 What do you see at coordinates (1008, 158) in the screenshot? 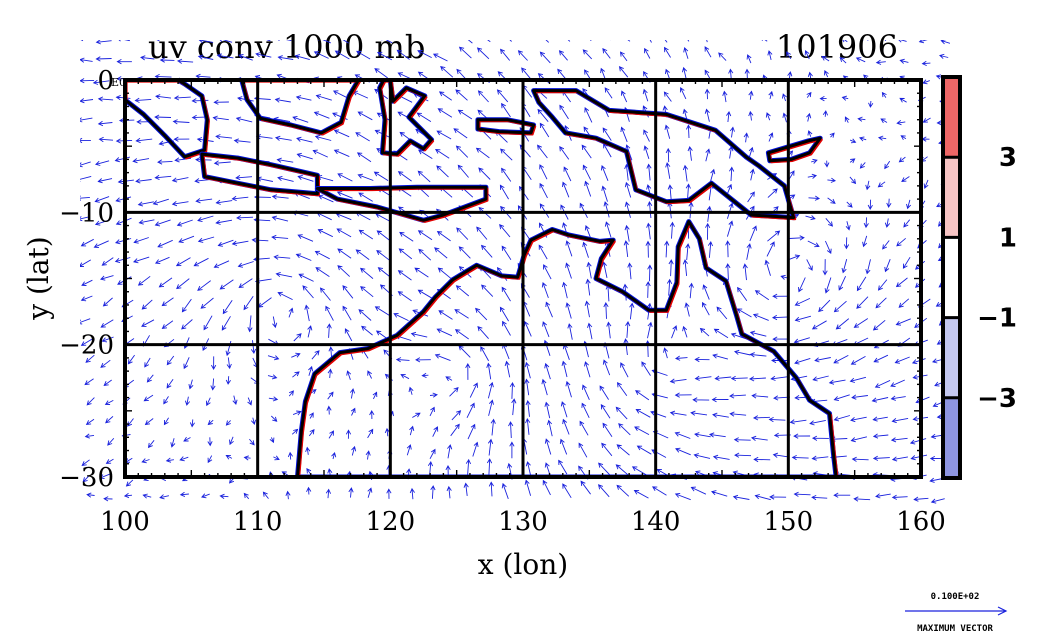
I see `colorbar-level-label: 3` at bounding box center [1008, 158].